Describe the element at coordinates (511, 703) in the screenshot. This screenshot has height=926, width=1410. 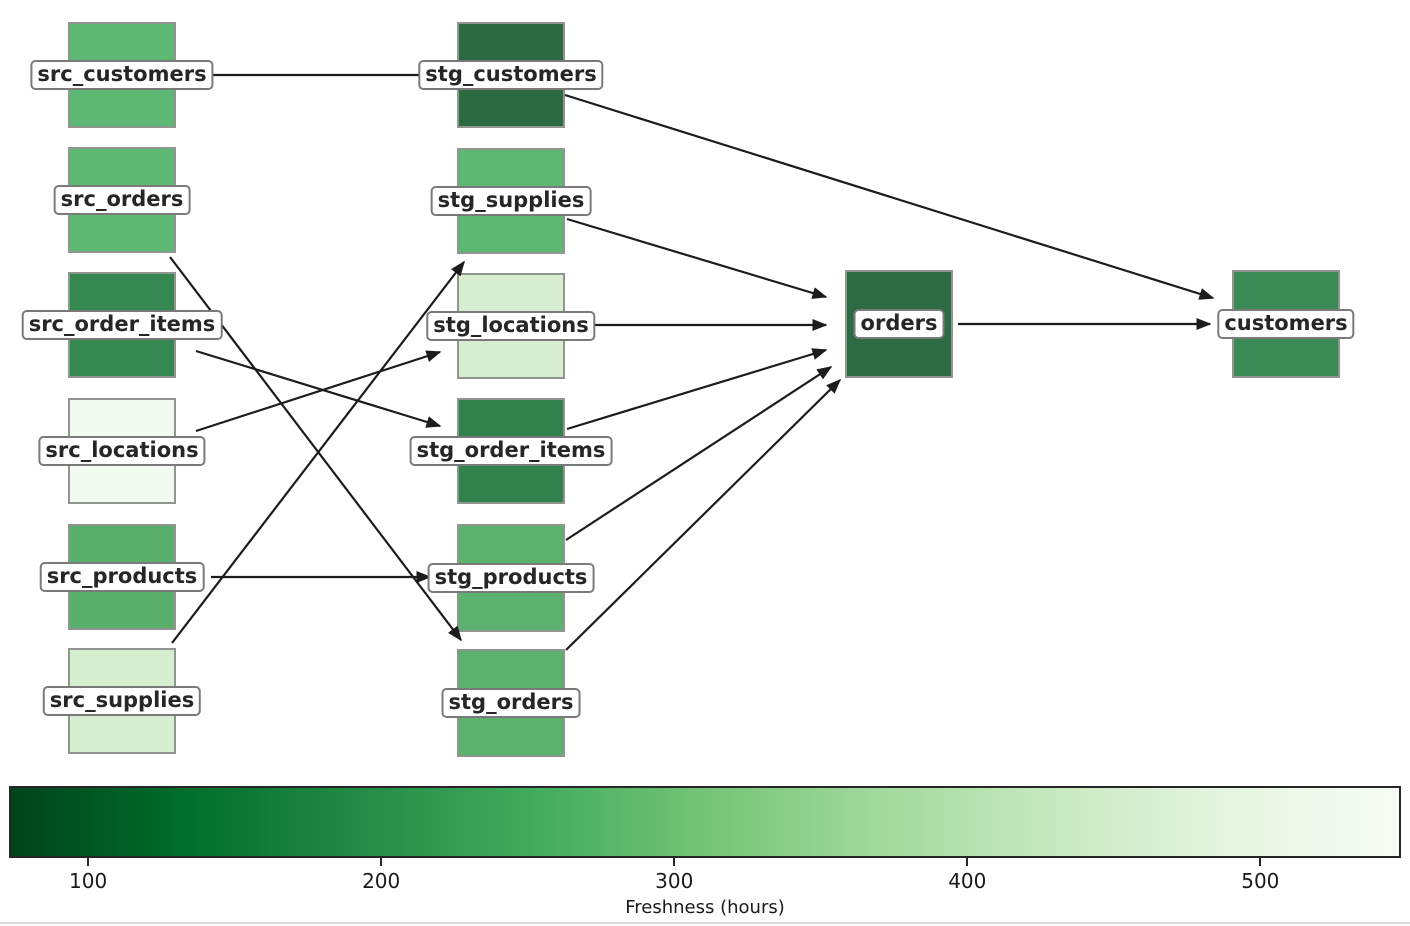
I see `node-label-stg_orders: stg_orders` at that location.